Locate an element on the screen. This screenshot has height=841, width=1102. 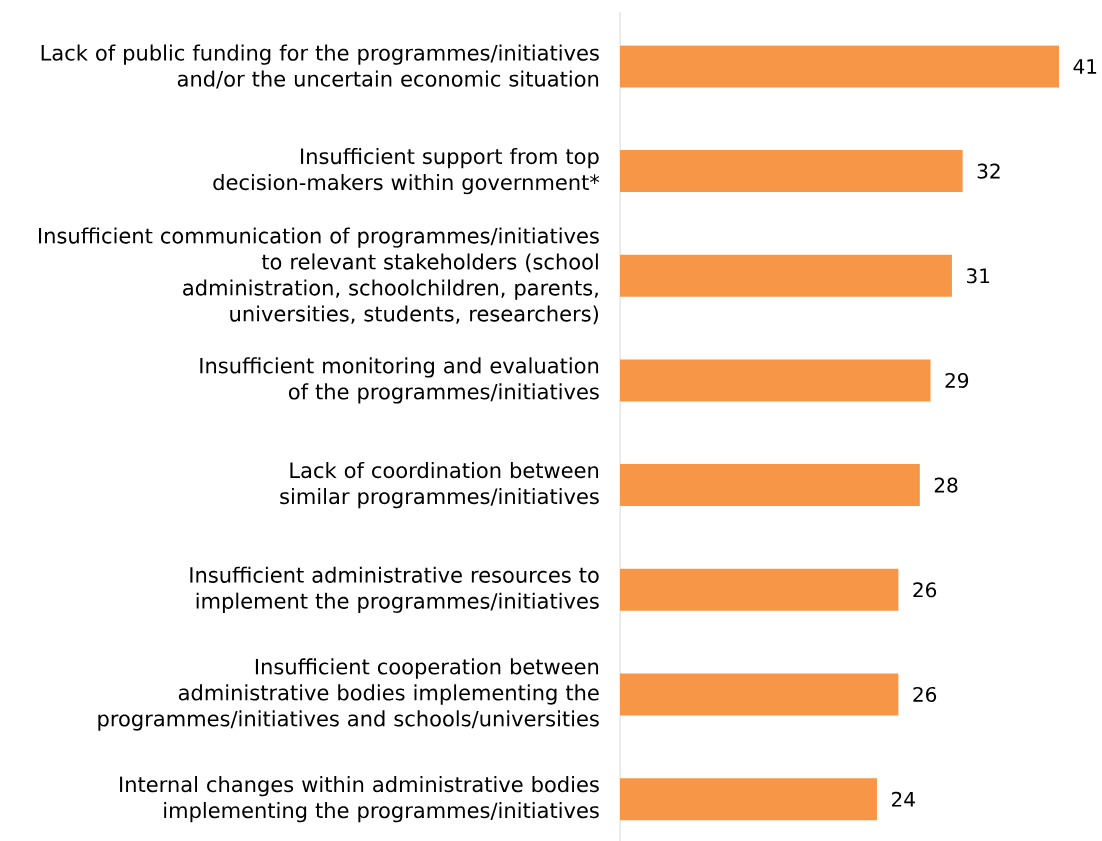
y-tick-label: Insufficient support from top decision-makers within government* is located at coordinates (406, 171).